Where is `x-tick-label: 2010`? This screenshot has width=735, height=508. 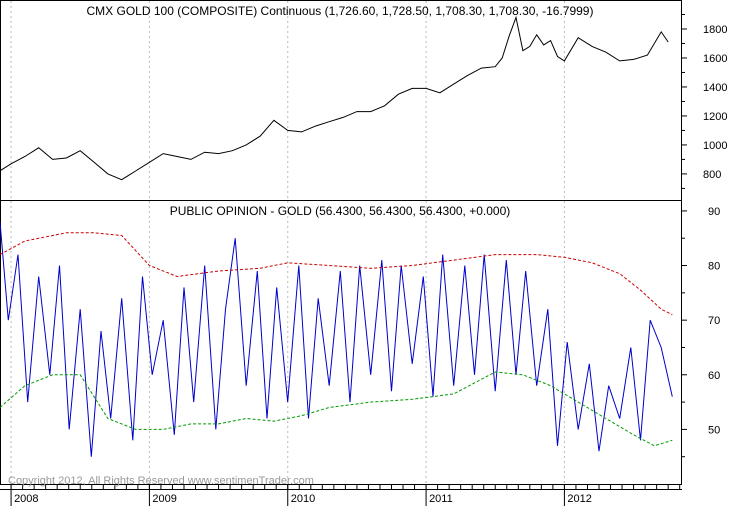
x-tick-label: 2010 is located at coordinates (303, 499).